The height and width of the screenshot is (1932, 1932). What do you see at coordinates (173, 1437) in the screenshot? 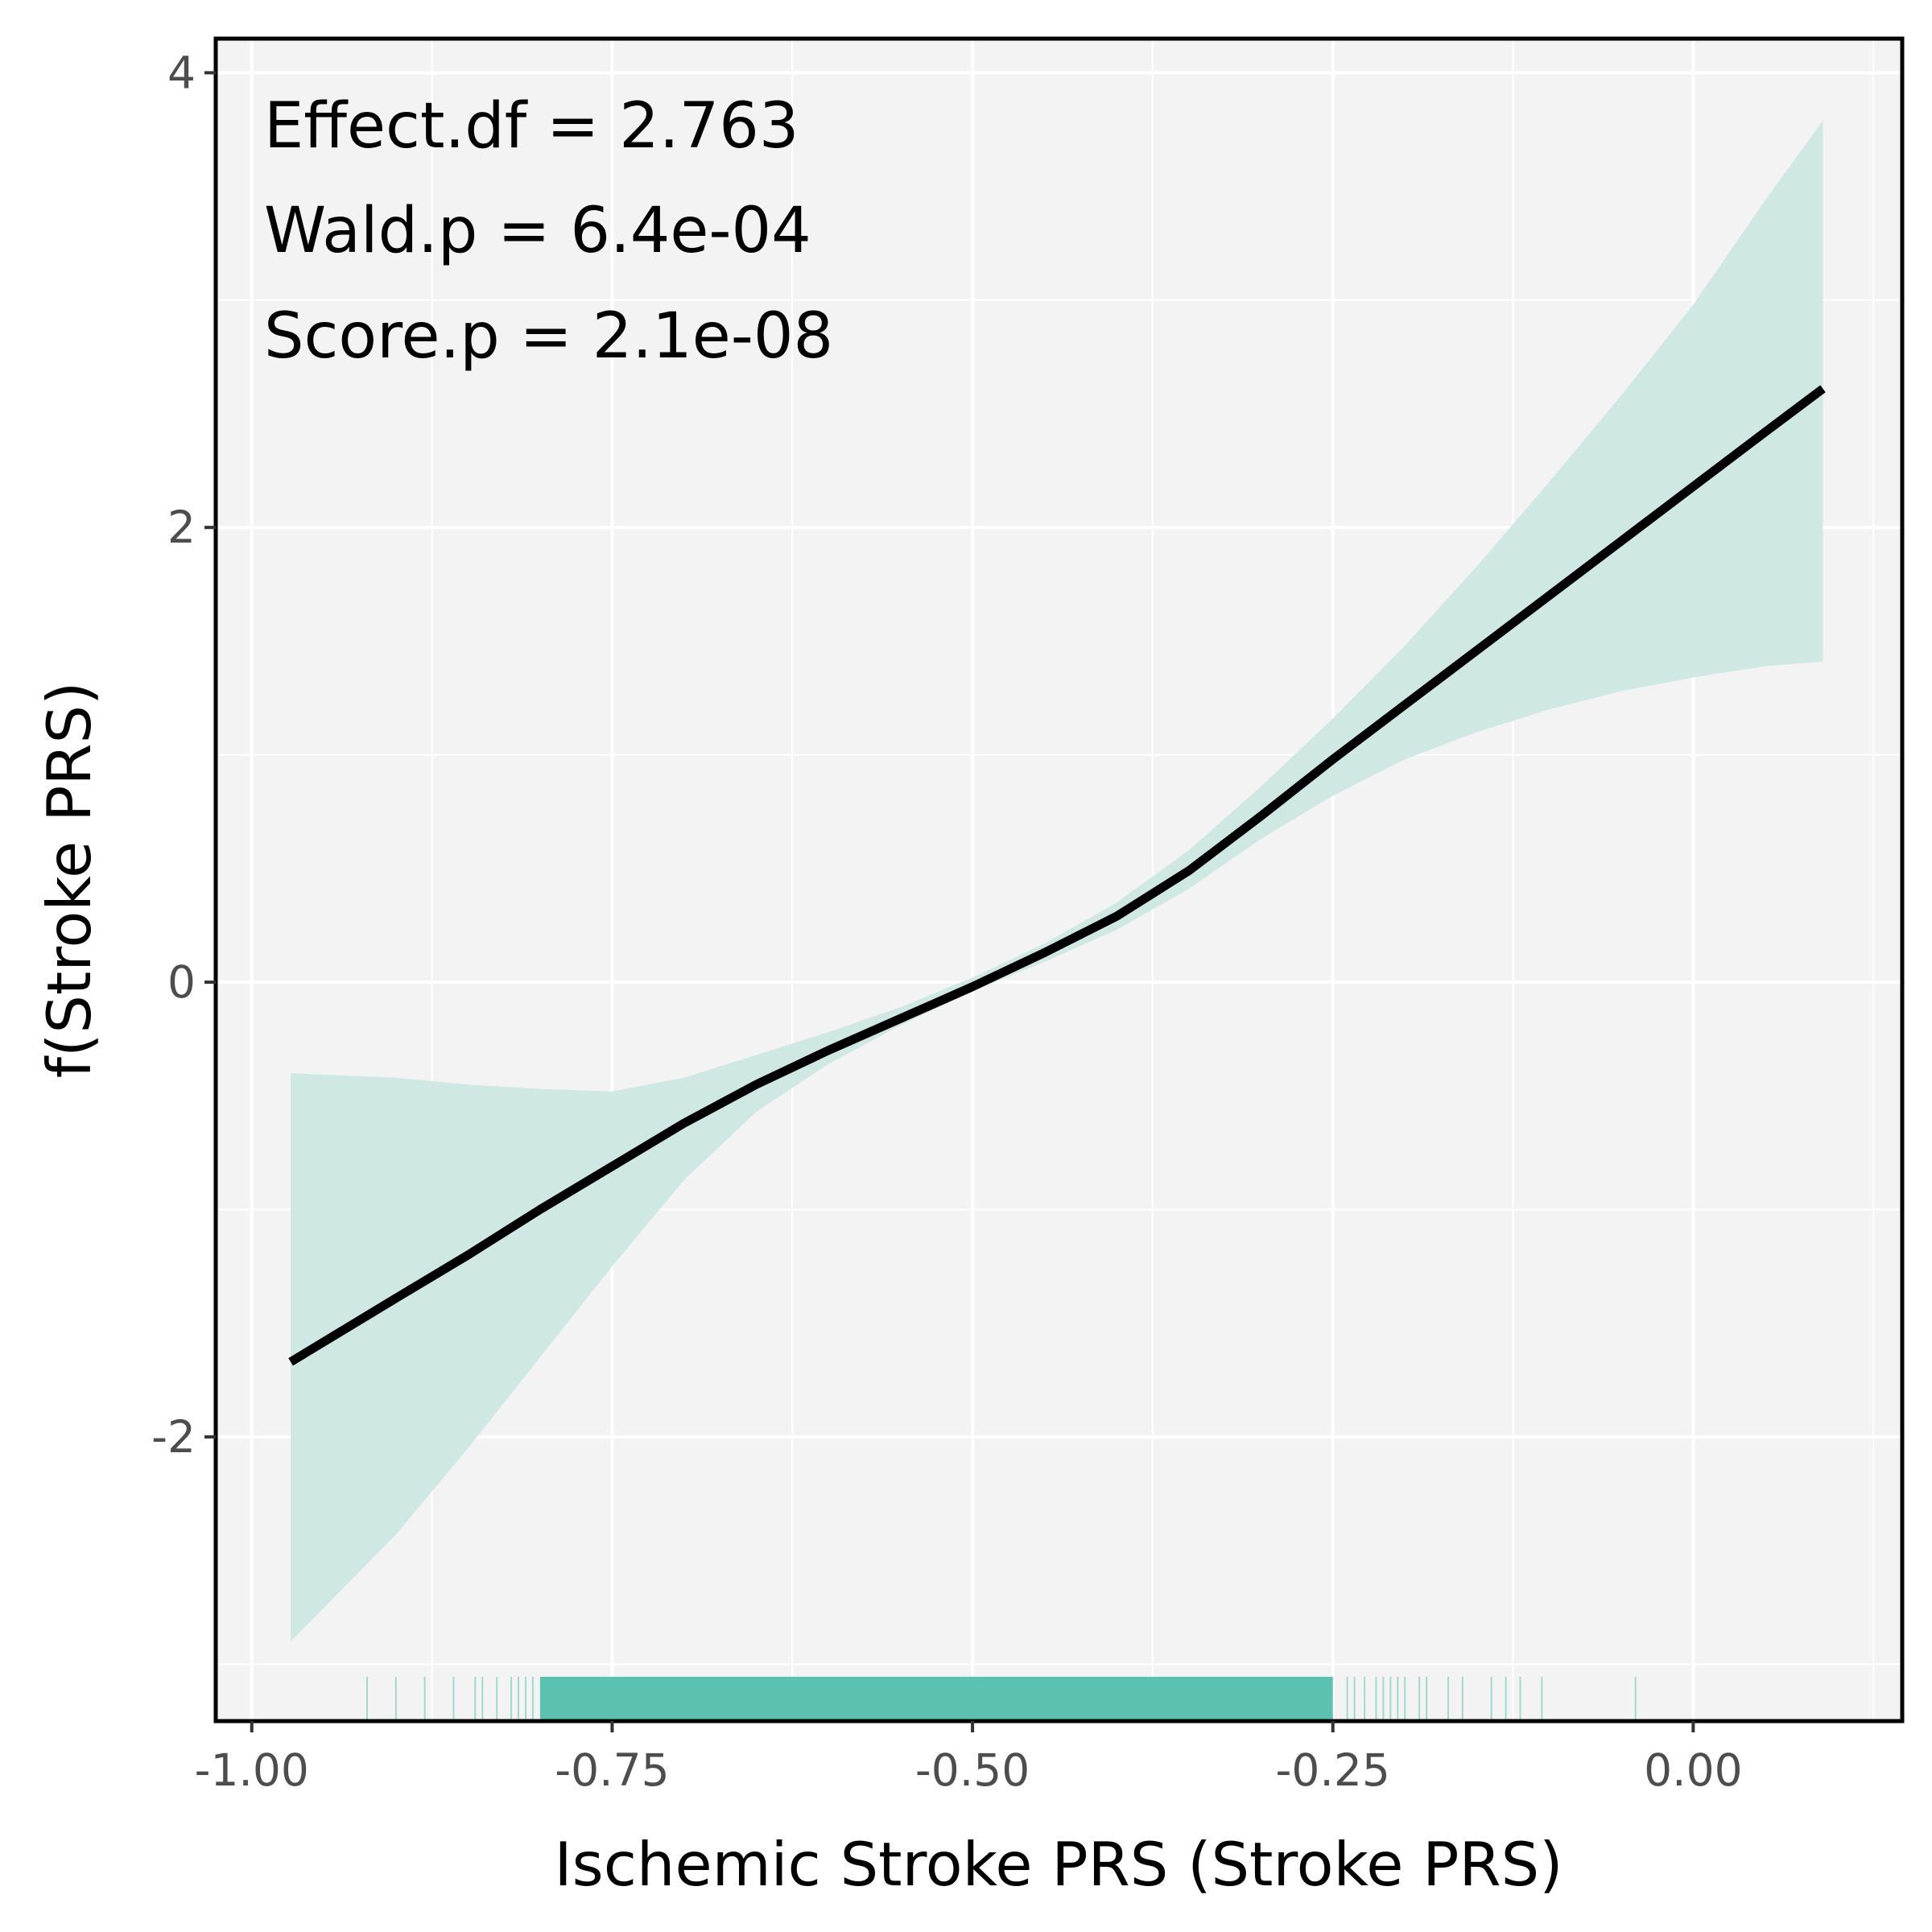
I see `y-tick-label-0: -2` at bounding box center [173, 1437].